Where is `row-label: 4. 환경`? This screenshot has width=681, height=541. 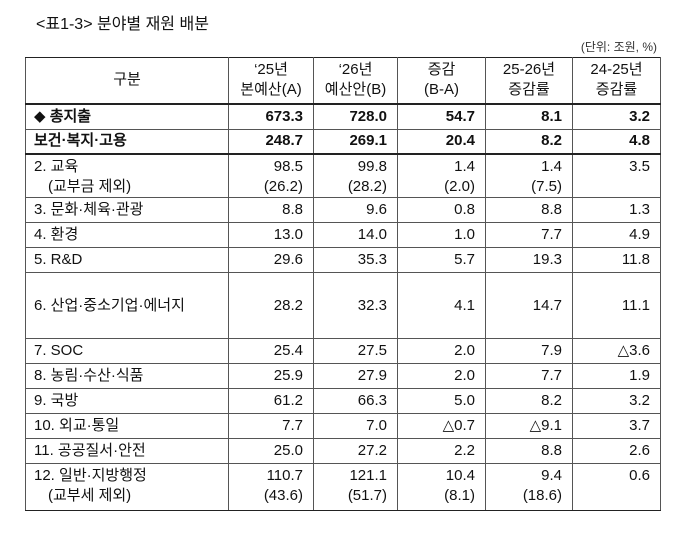
row-label: 4. 환경 is located at coordinates (127, 235).